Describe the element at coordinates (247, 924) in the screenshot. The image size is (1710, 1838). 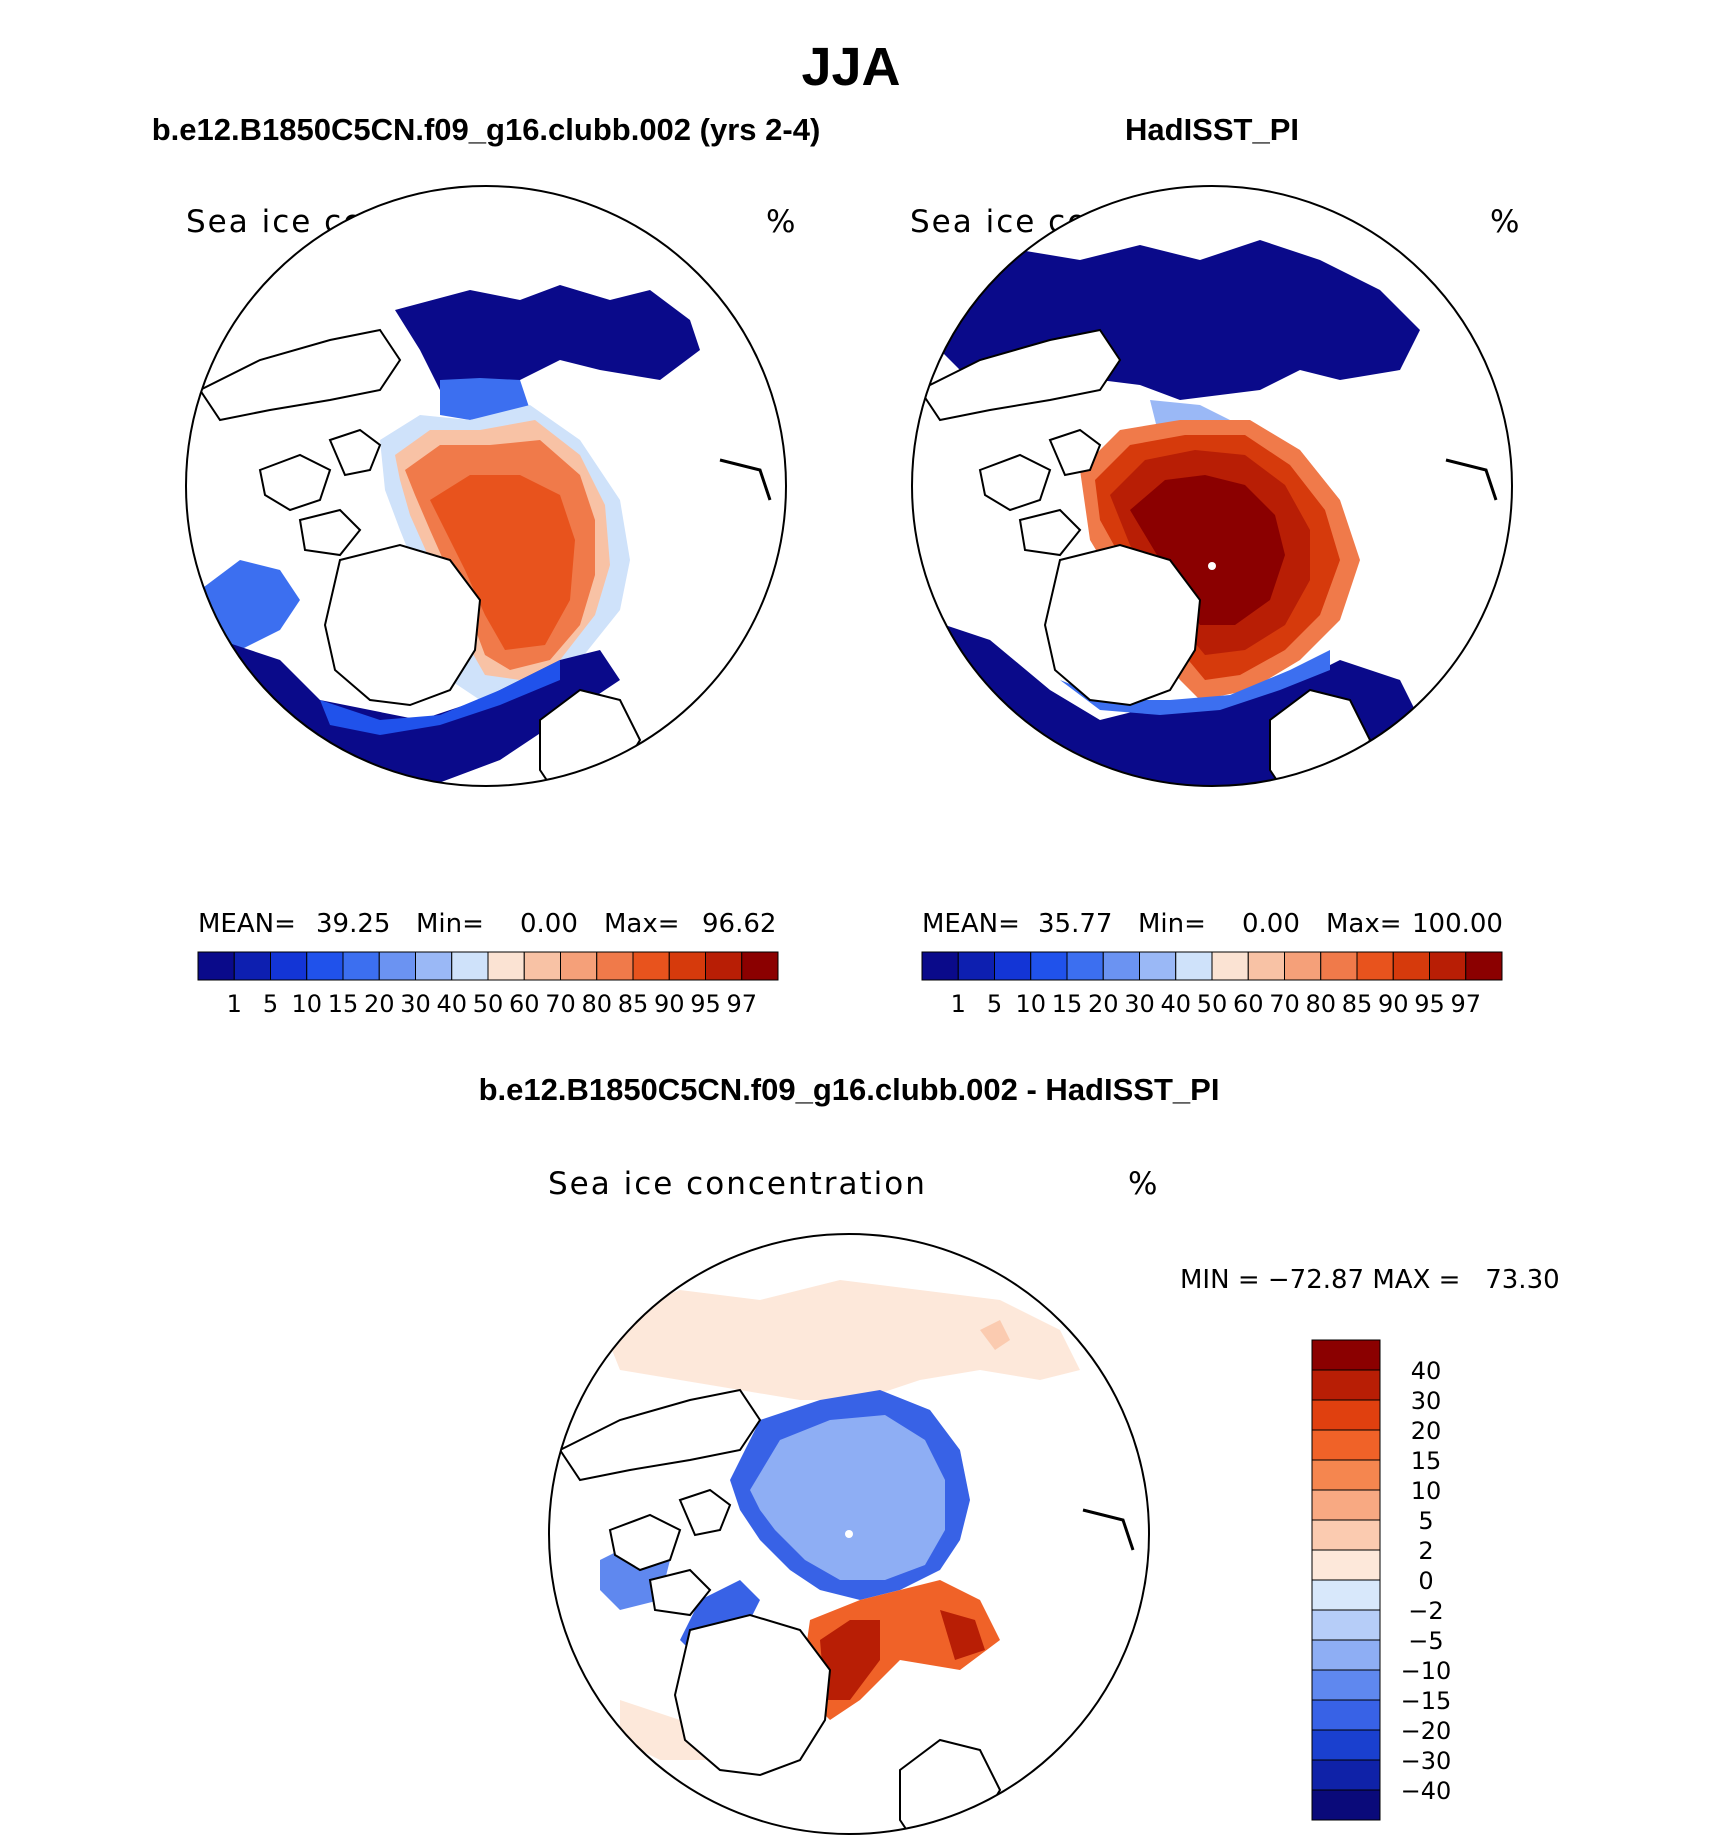
I see `model-mean-label: MEAN=` at that location.